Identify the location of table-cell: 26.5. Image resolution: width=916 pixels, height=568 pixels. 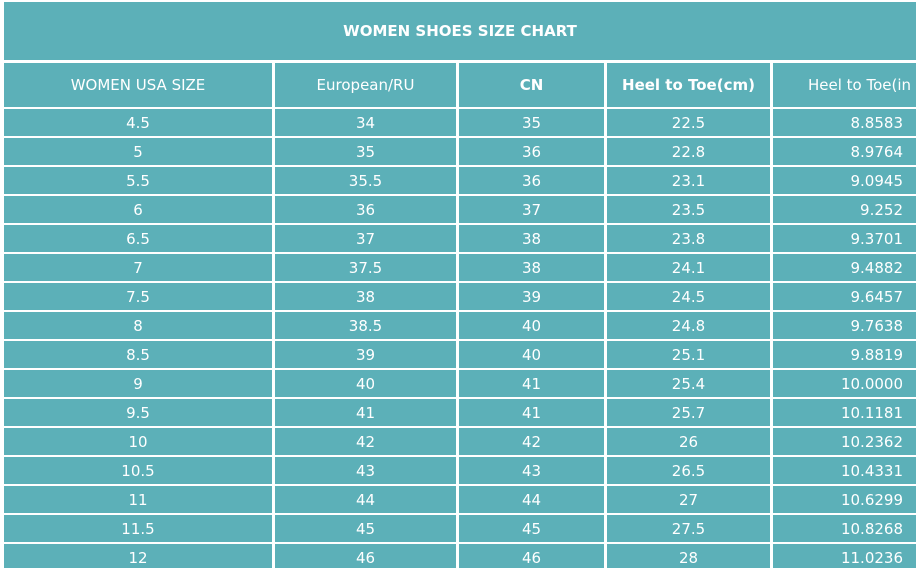
(688, 470).